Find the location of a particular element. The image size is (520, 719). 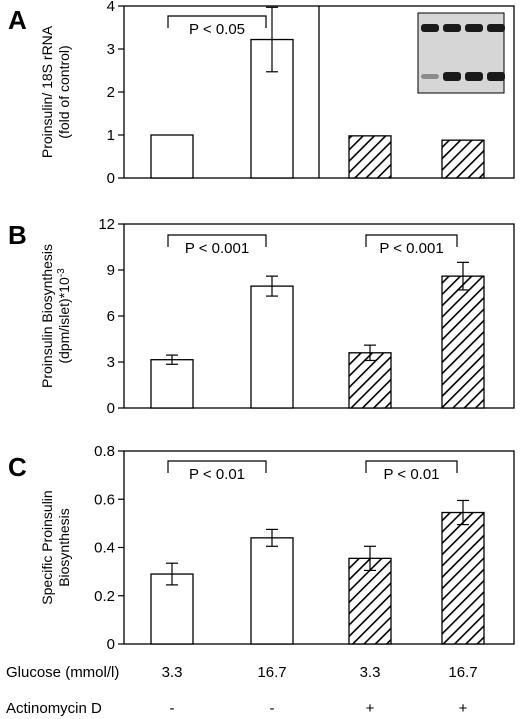

panel-c-yticks: 0 0.2 0.4 0.6 0.8 is located at coordinates (109, 548).